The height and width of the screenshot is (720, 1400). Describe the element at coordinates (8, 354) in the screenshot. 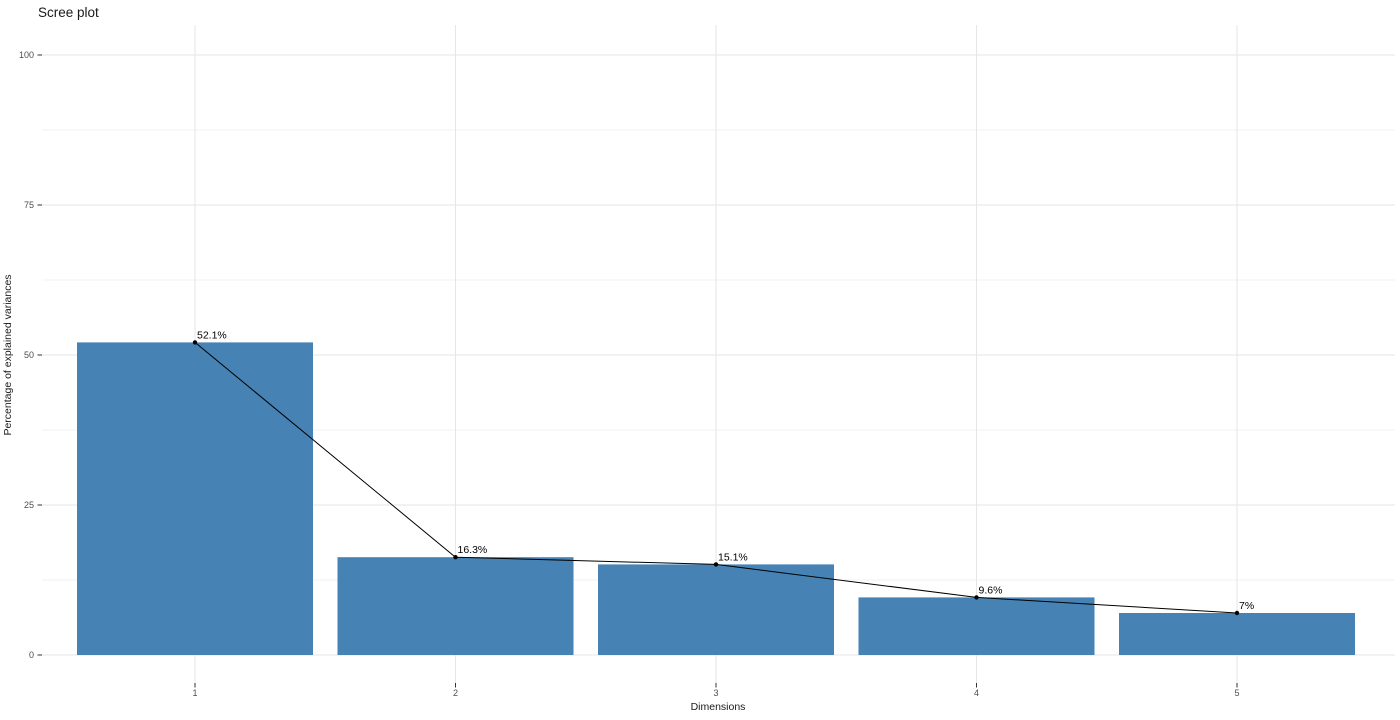

I see `y-axis-title: Percentage of explained variances` at that location.